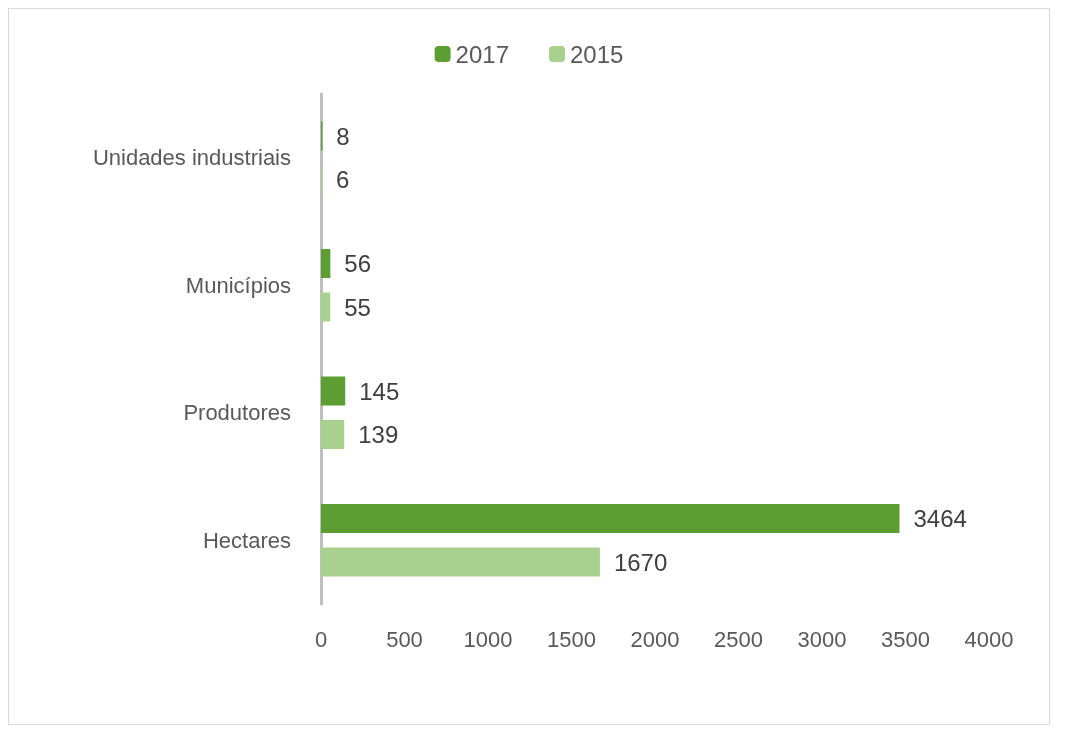 Image resolution: width=1067 pixels, height=735 pixels. What do you see at coordinates (379, 391) in the screenshot?
I see `data-label: 145` at bounding box center [379, 391].